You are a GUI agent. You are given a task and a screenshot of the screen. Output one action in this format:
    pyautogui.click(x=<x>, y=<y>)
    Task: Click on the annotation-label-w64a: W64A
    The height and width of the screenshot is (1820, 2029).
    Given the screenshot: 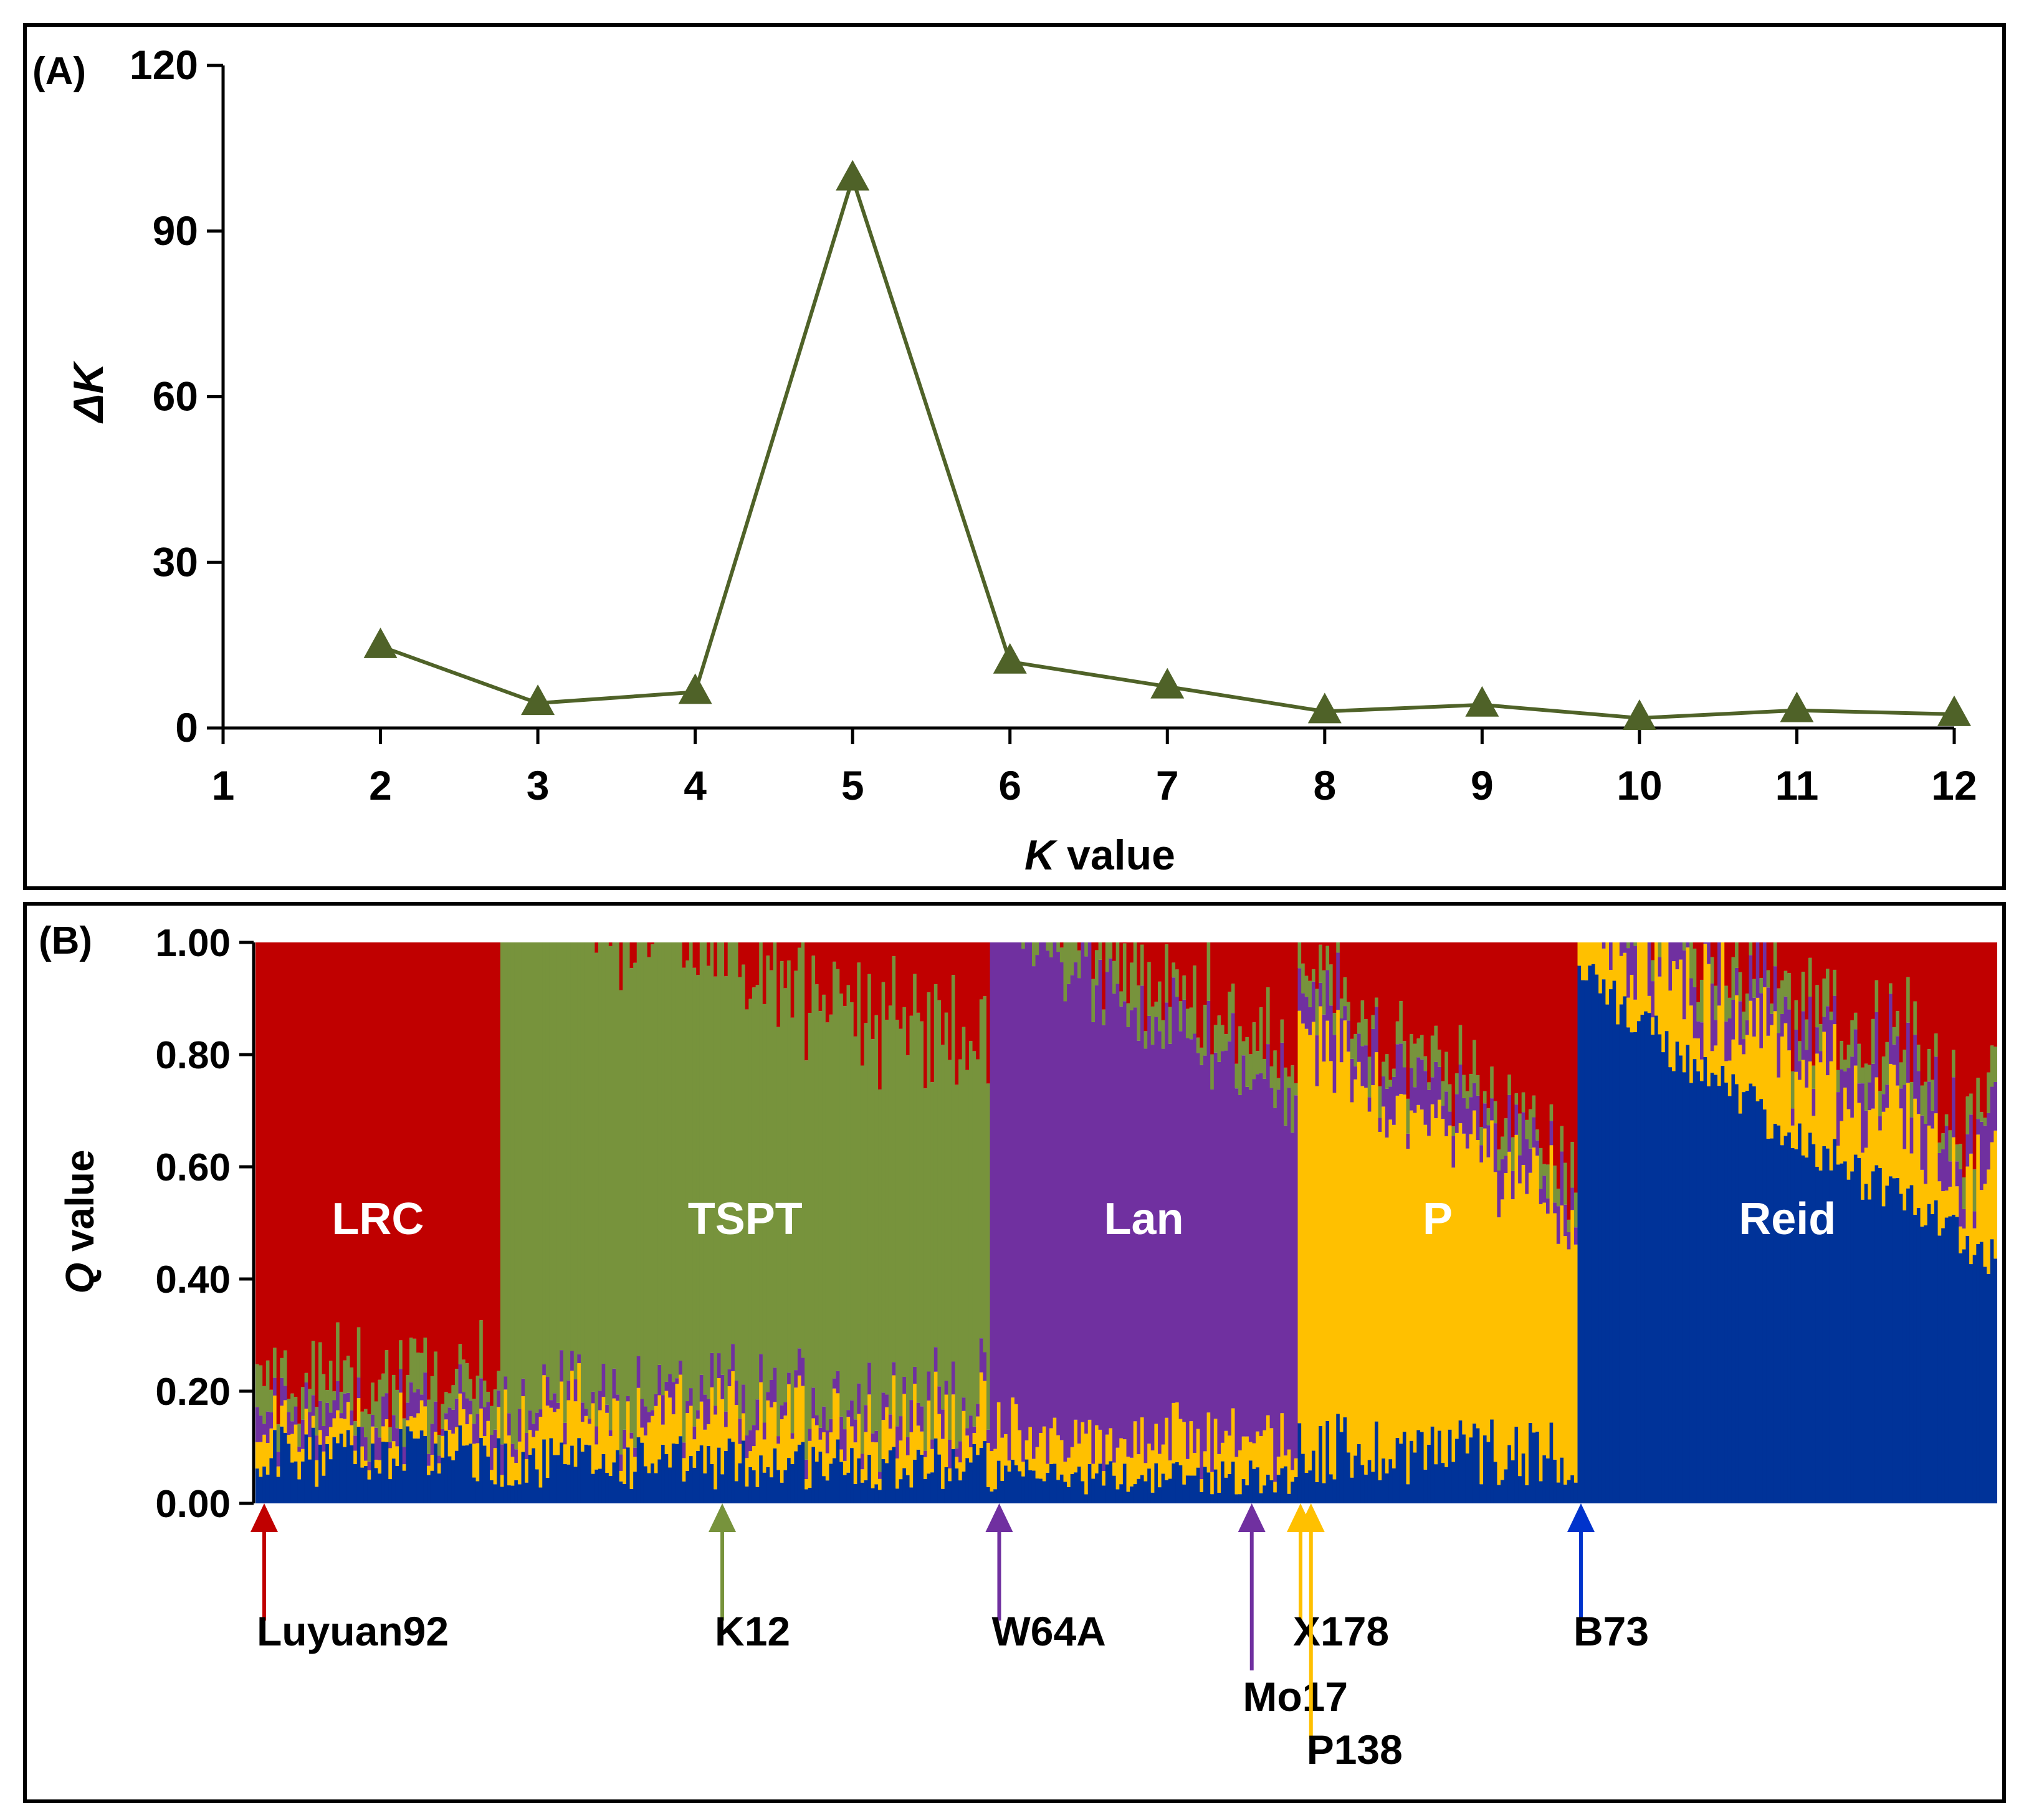 What is the action you would take?
    pyautogui.click(x=1048, y=1631)
    